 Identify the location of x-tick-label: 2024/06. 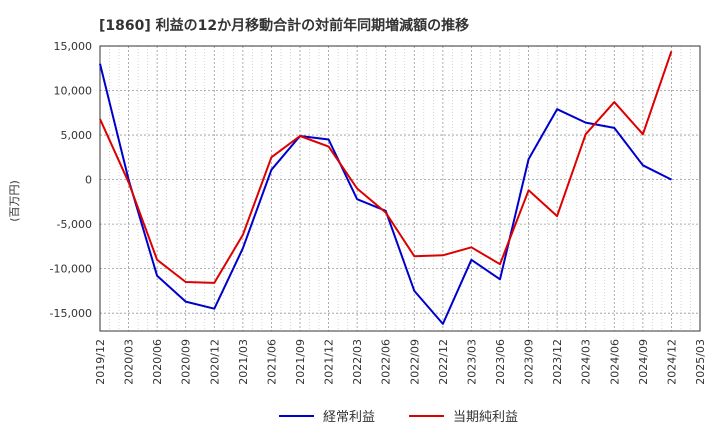
(614, 362).